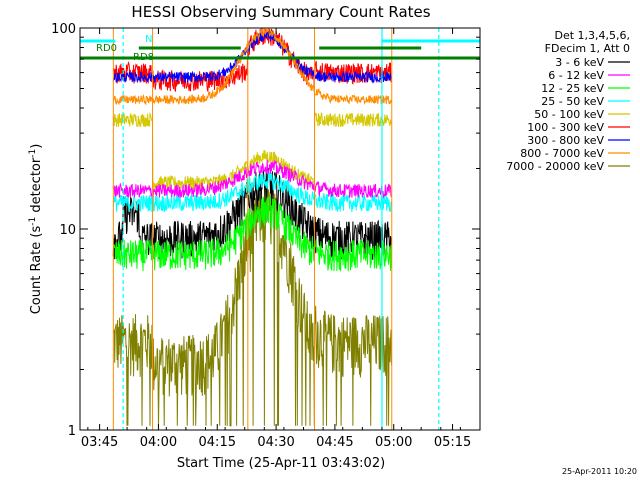 This screenshot has height=480, width=640. Describe the element at coordinates (281, 463) in the screenshot. I see `x-axis-label: Start Time (25-Apr-11 03:43:02)` at that location.